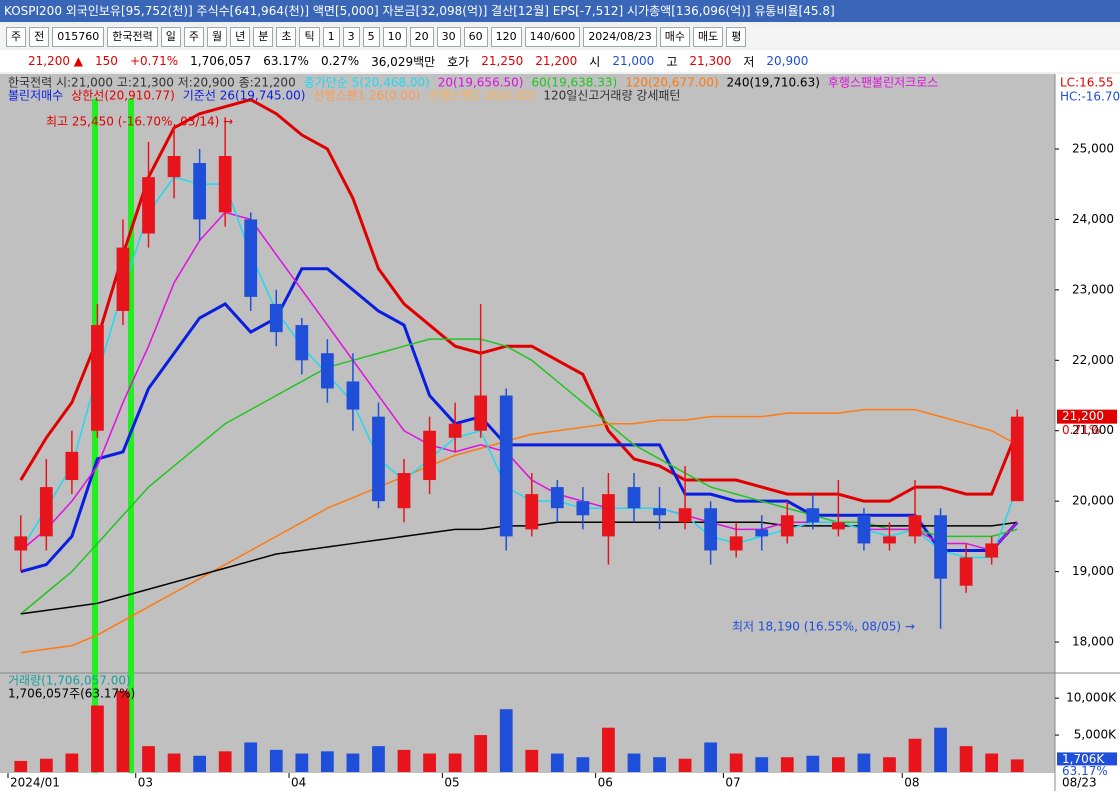 The width and height of the screenshot is (1120, 791). I want to click on toolbar-button: 월, so click(217, 37).